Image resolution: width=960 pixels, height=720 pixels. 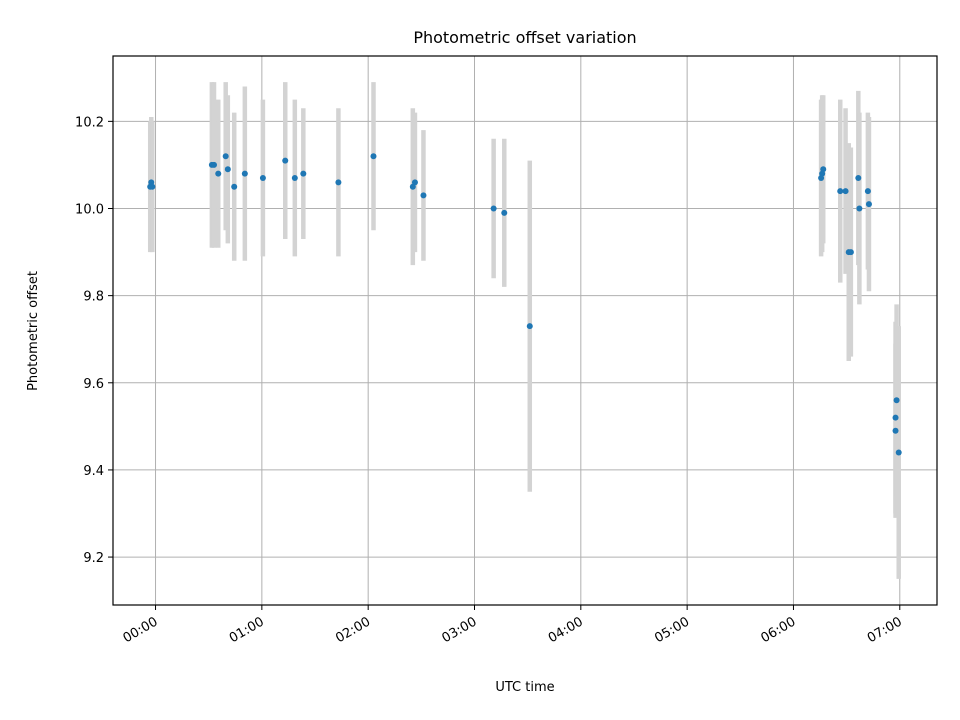 I want to click on y-tick-label: 10.0, so click(x=89, y=210).